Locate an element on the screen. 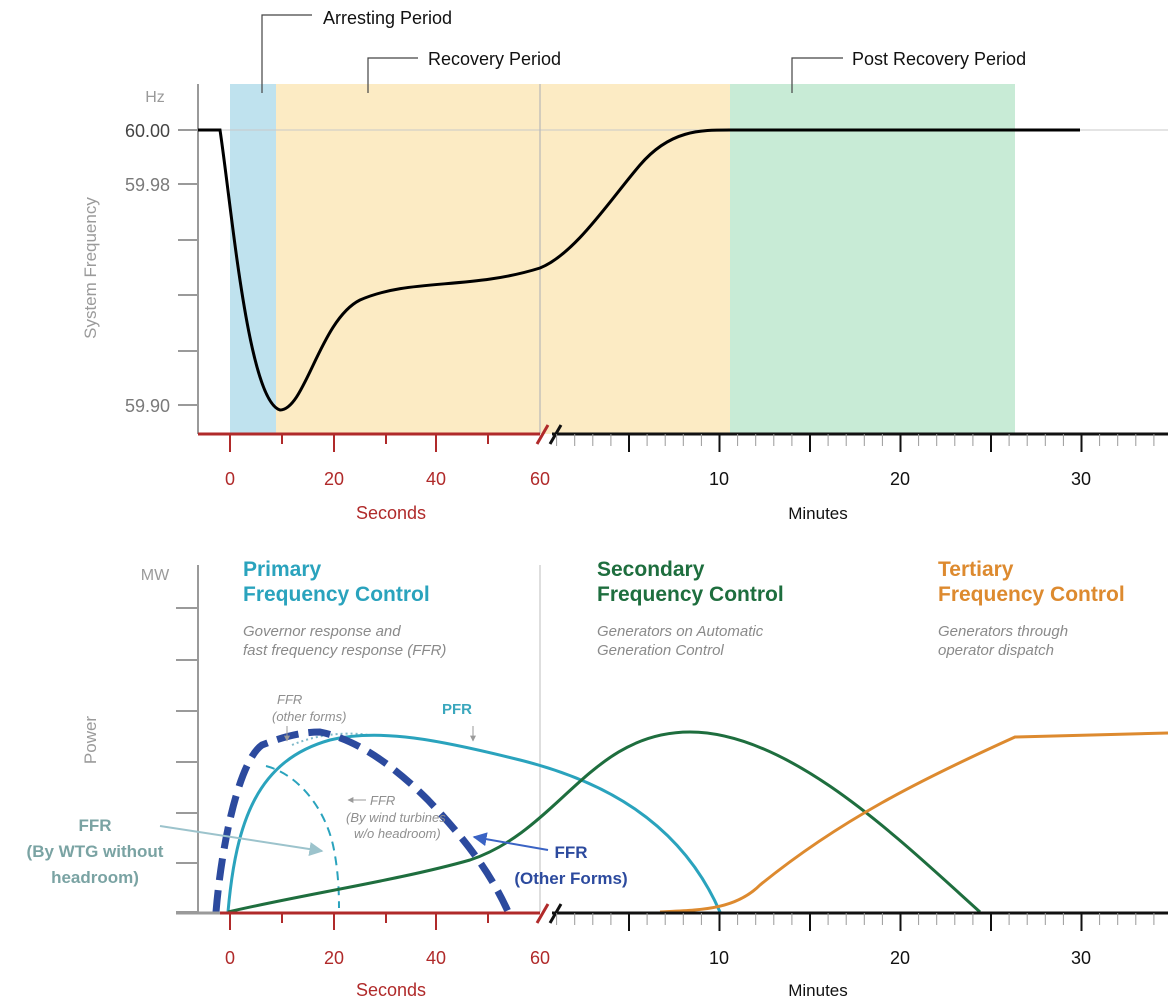  post-recovery-period-label: Post Recovery Period is located at coordinates (939, 59).